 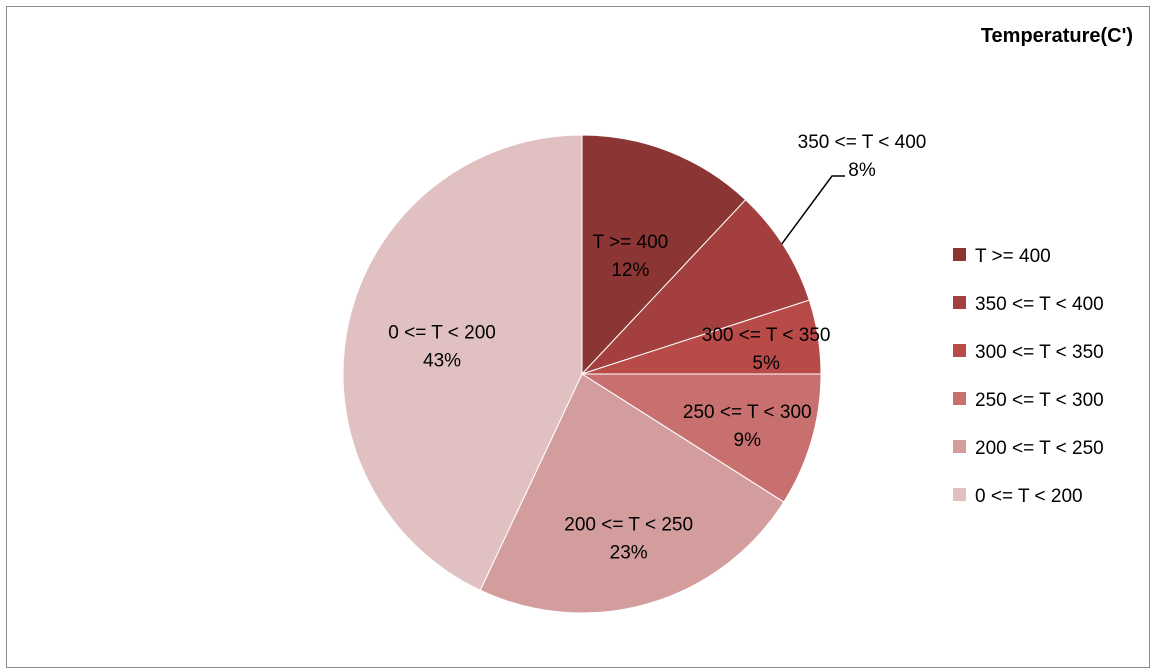 I want to click on legend-label-t-400: T >= 400, so click(x=1013, y=256).